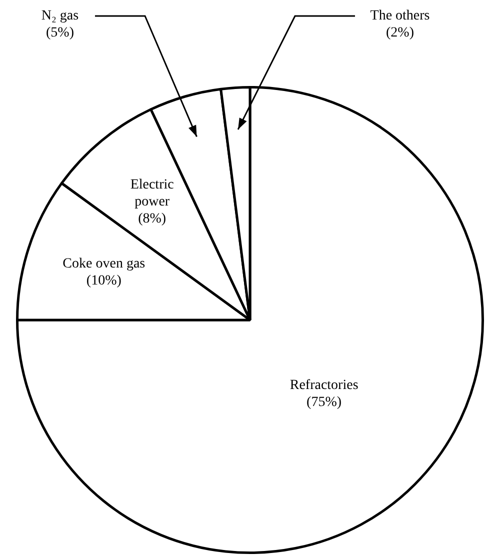 The height and width of the screenshot is (556, 490). Describe the element at coordinates (152, 218) in the screenshot. I see `data-label: (8%)` at that location.